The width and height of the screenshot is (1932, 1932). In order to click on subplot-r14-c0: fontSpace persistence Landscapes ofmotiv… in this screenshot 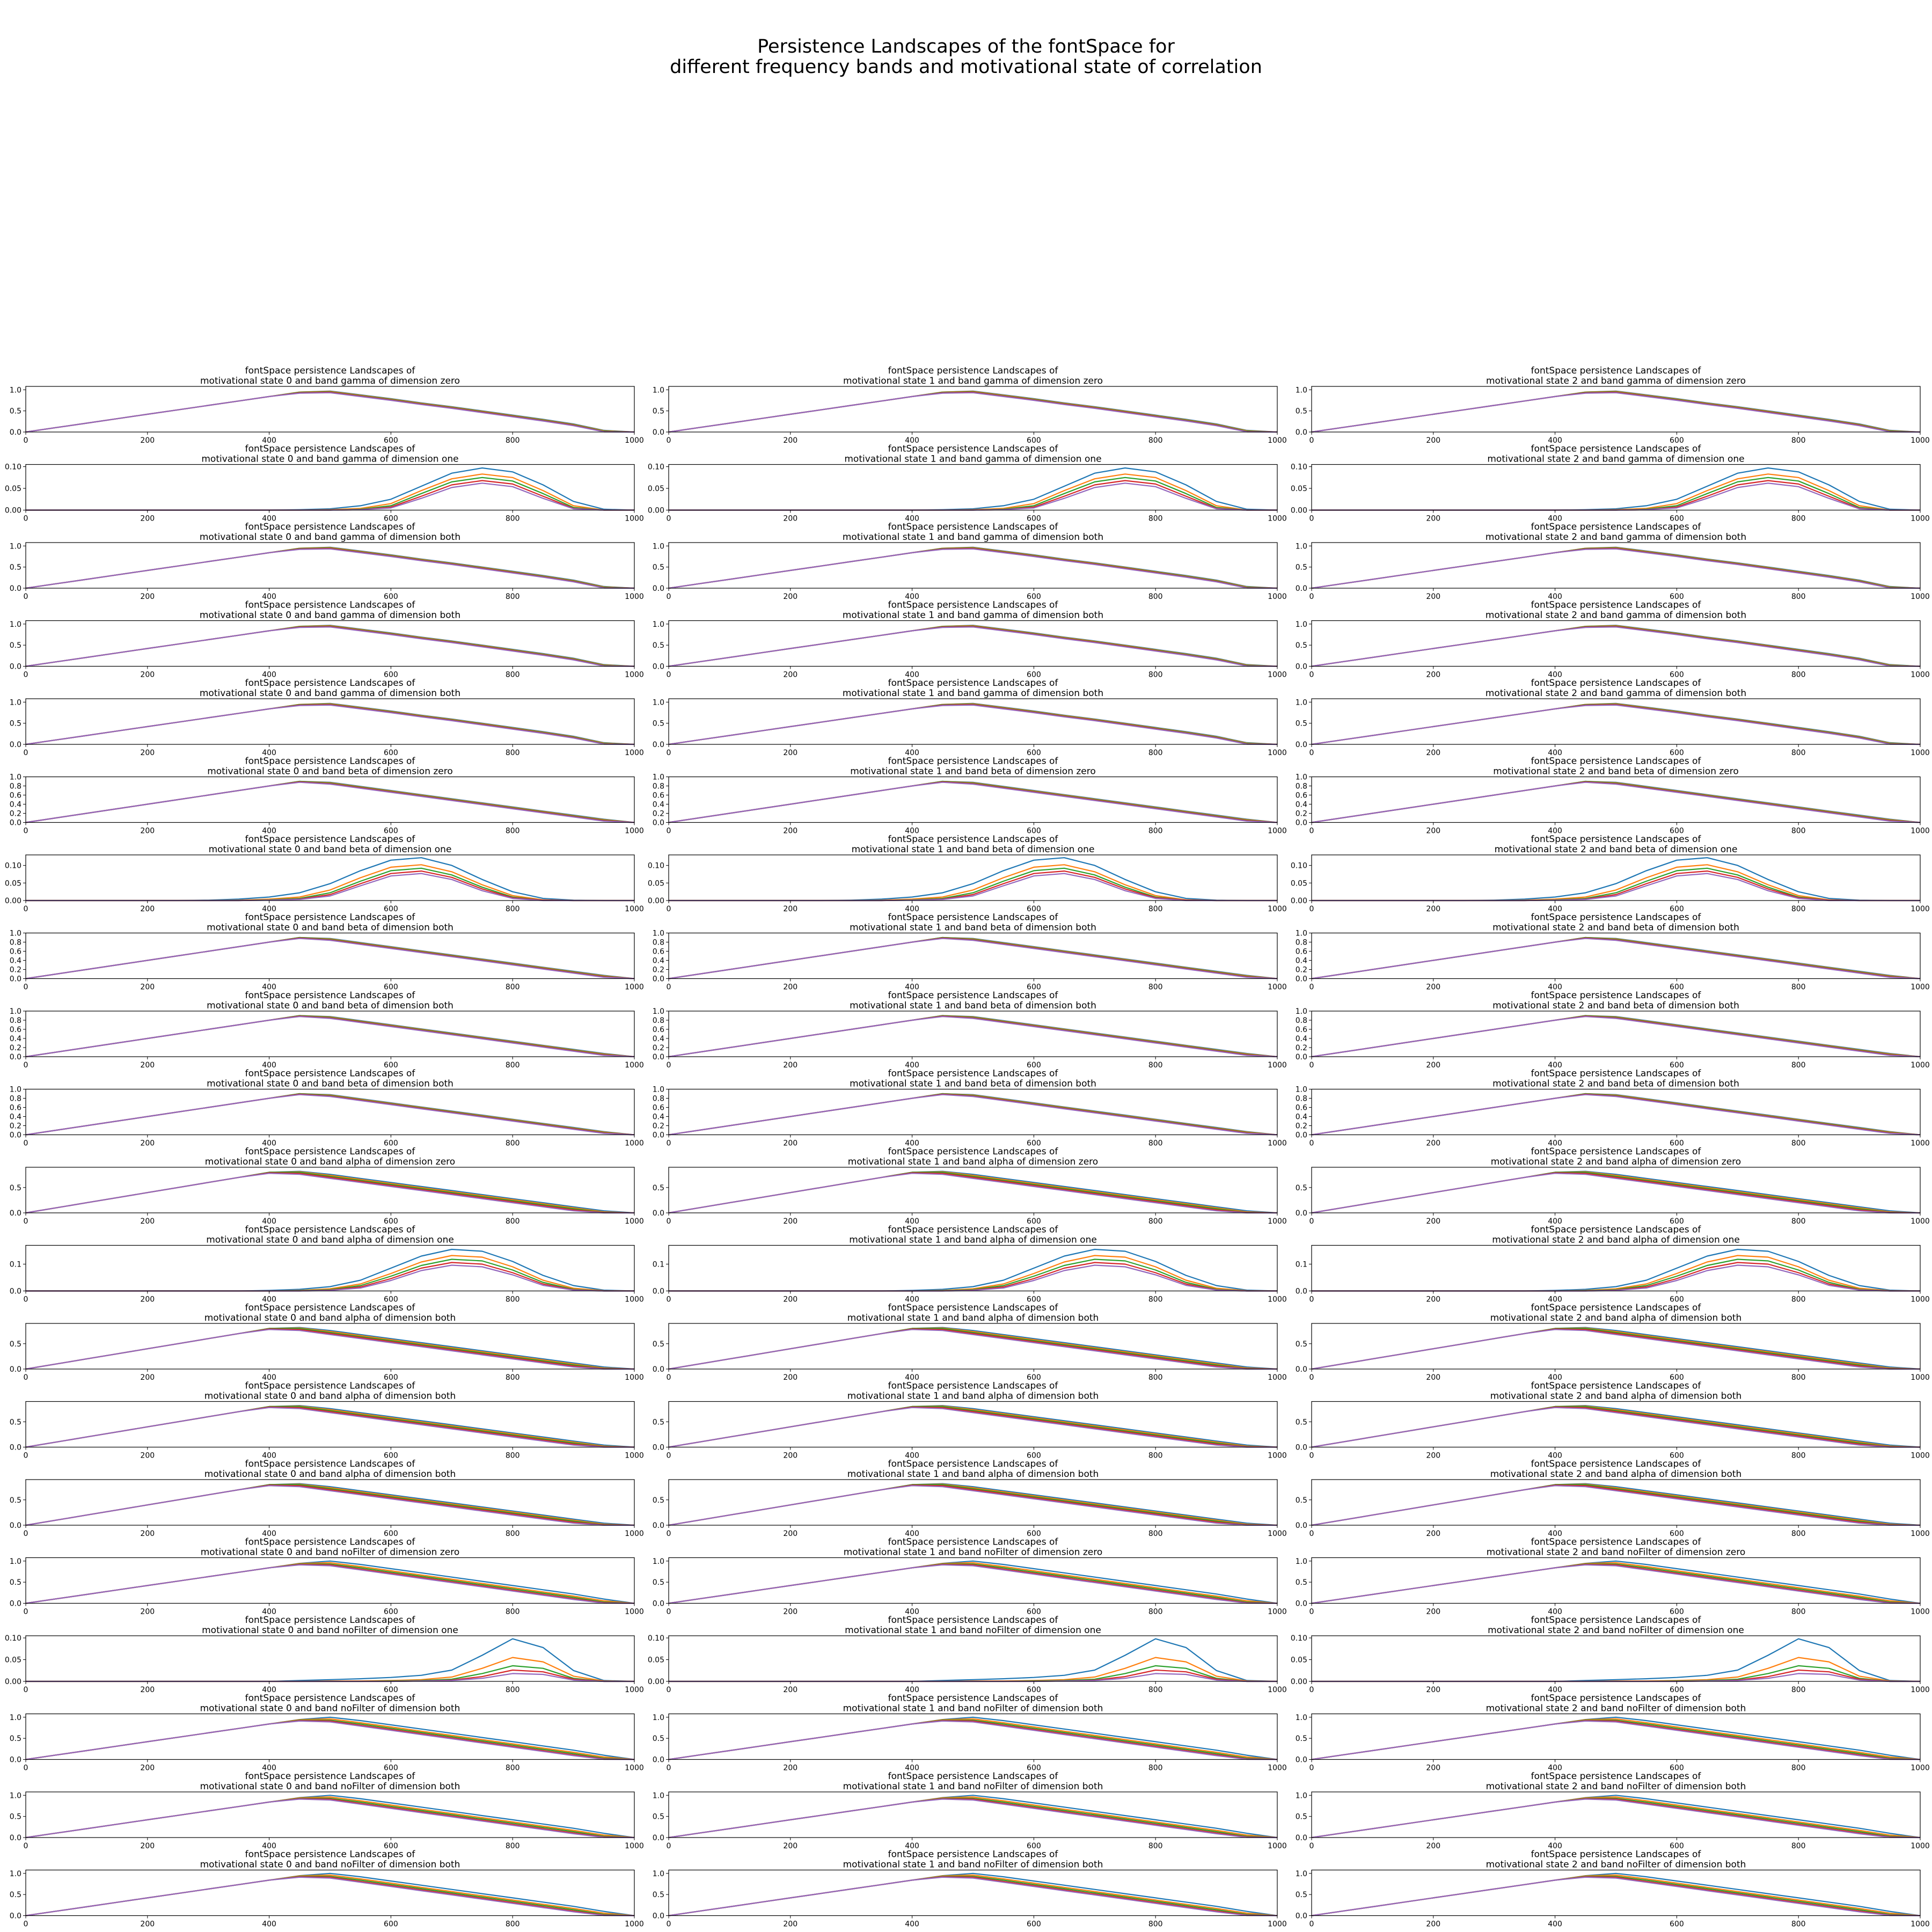, I will do `click(327, 1498)`.